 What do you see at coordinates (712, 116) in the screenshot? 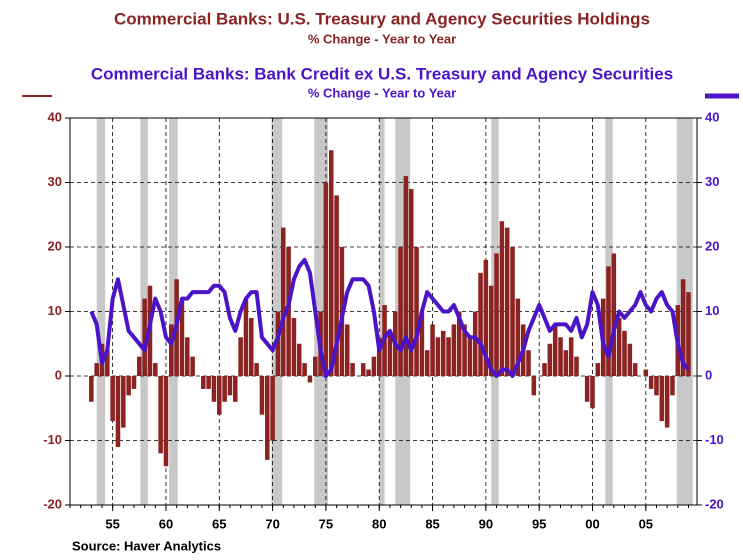
I see `y2-tick-label: 40` at bounding box center [712, 116].